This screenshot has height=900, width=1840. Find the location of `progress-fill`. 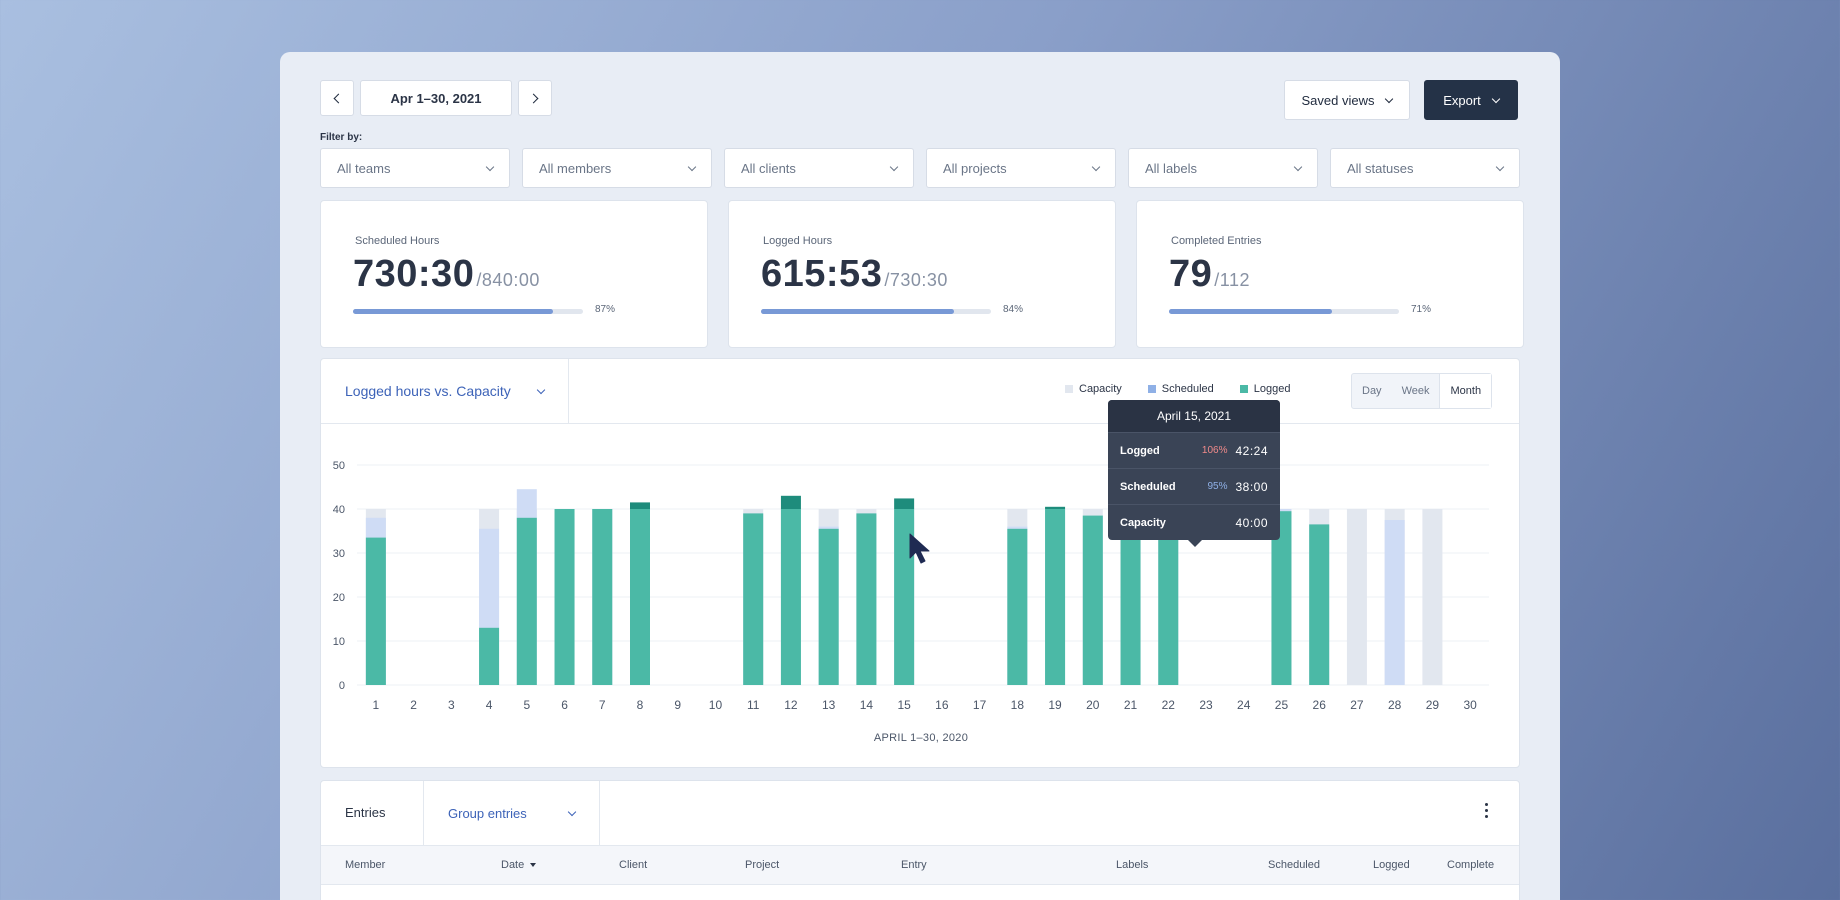

progress-fill is located at coordinates (453, 311).